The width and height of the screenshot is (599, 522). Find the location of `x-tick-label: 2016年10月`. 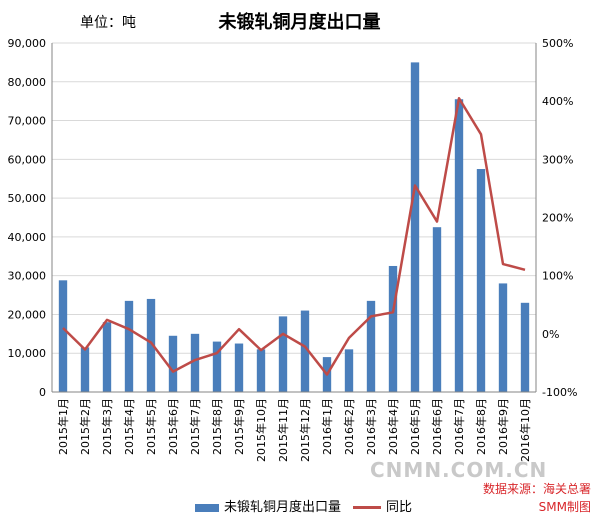

x-tick-label: 2016年10月 is located at coordinates (525, 430).